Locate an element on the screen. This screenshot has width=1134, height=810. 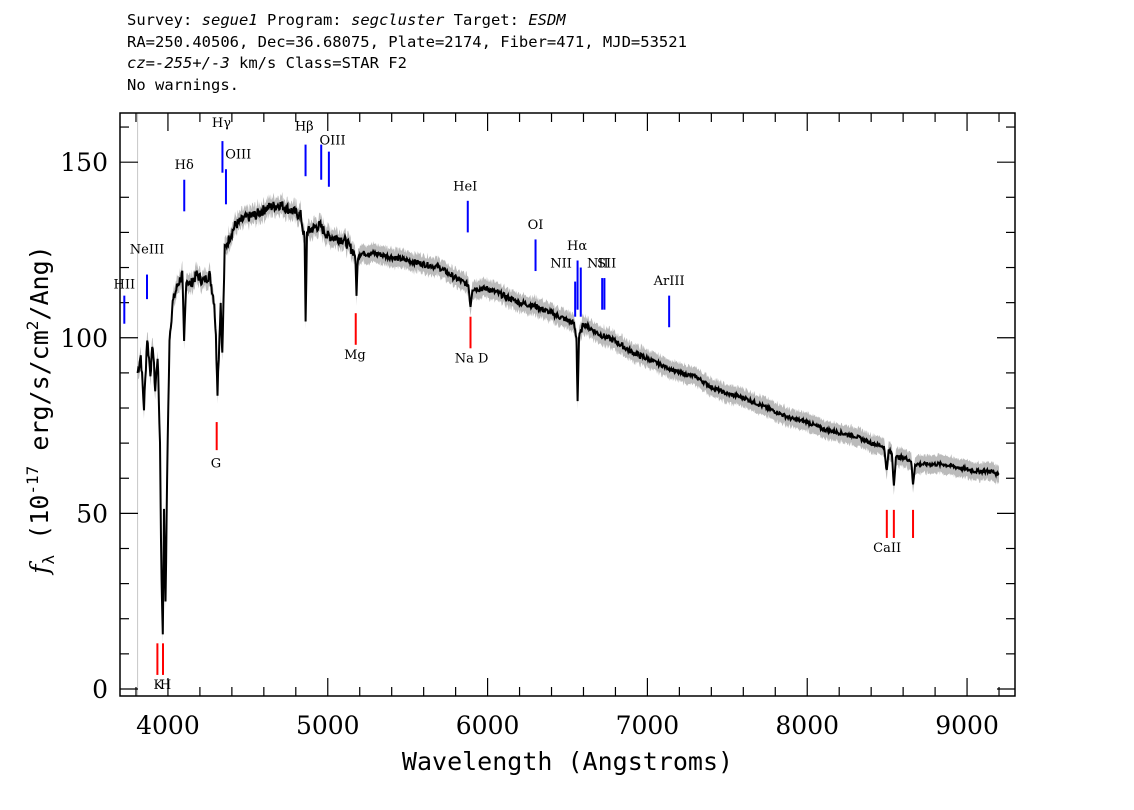
emission-line-label: Hα is located at coordinates (577, 246).